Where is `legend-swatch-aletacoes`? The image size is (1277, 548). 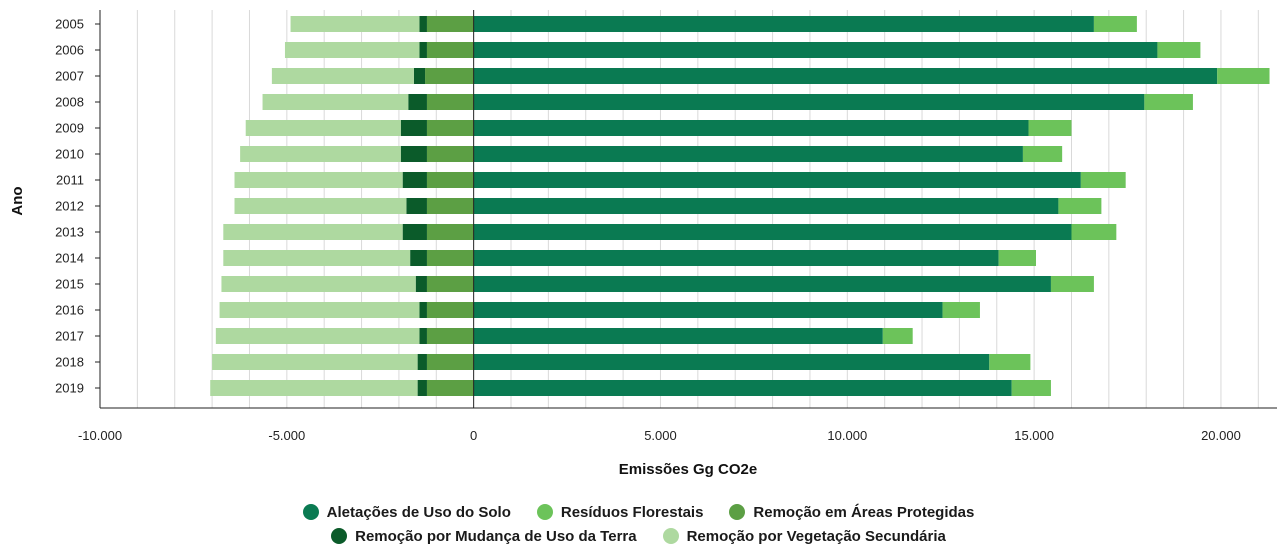
legend-swatch-aletacoes is located at coordinates (310, 512).